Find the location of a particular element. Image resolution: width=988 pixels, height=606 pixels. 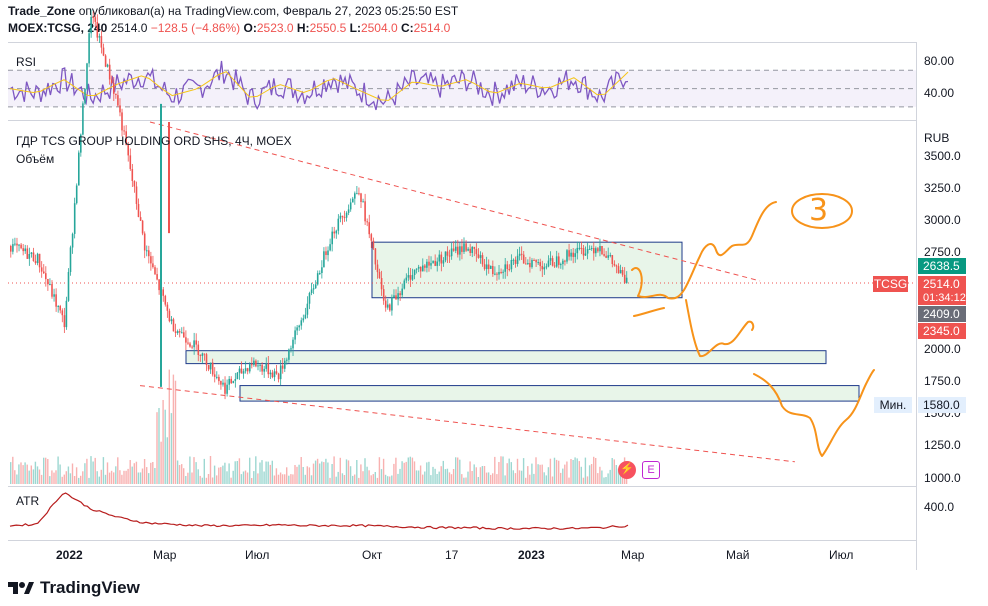

support-trendline is located at coordinates (467, 424).